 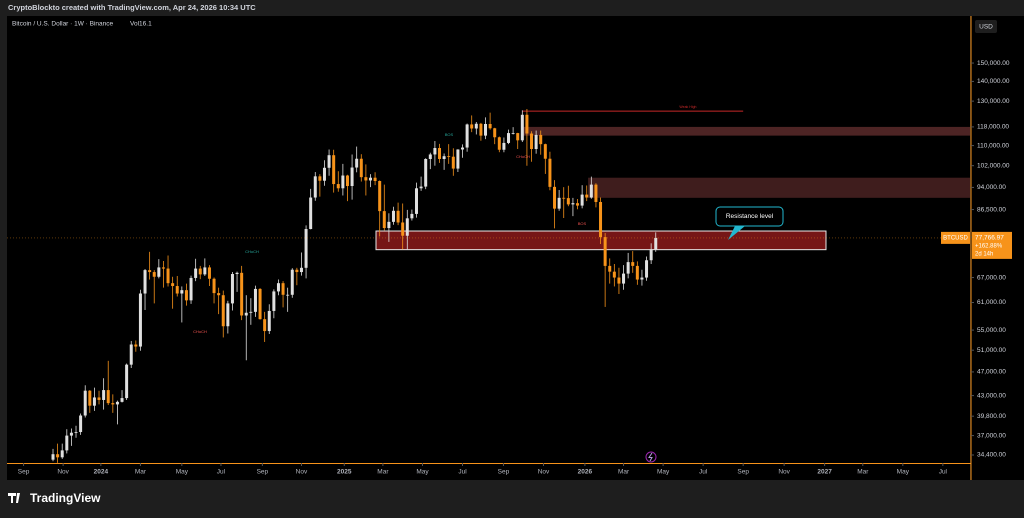 I want to click on countdown: 2d 14h, so click(x=984, y=254).